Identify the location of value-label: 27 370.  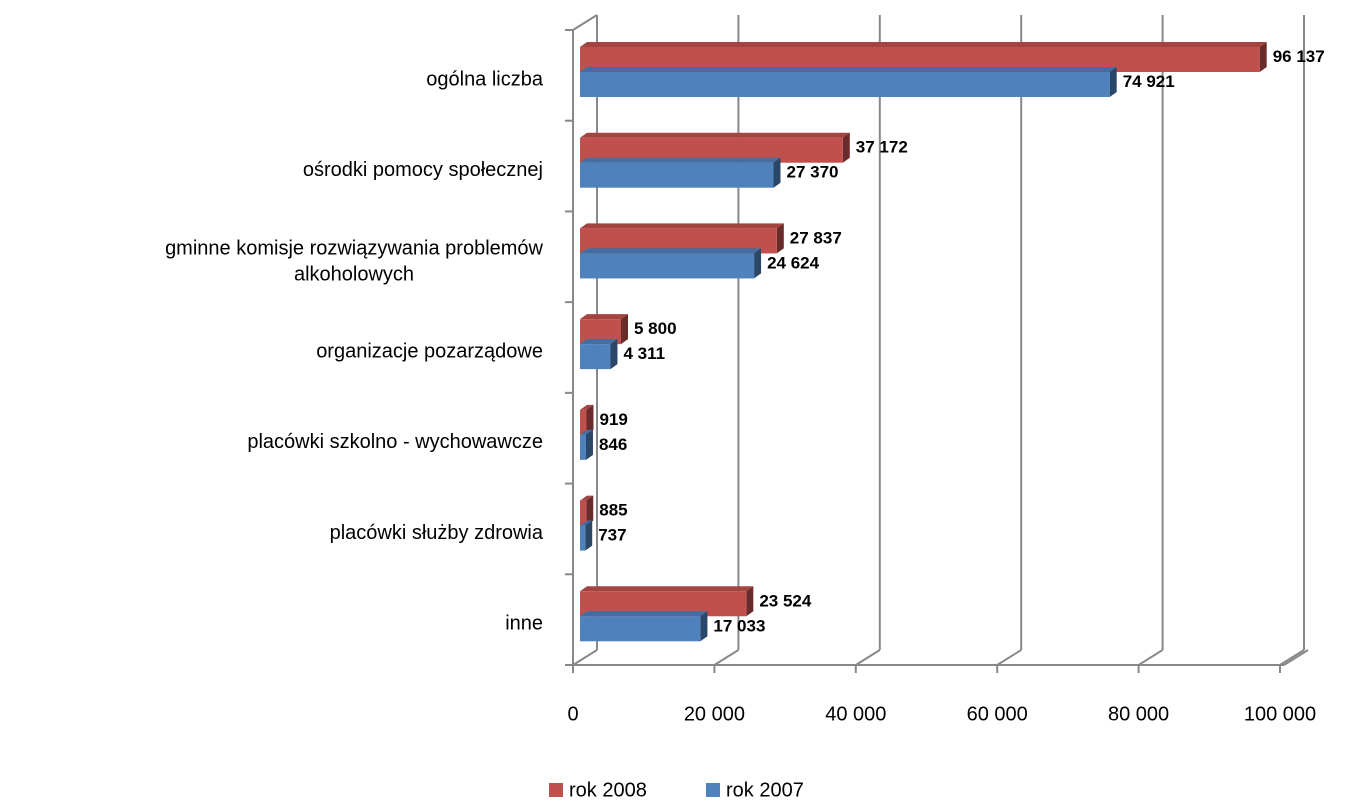
(813, 172).